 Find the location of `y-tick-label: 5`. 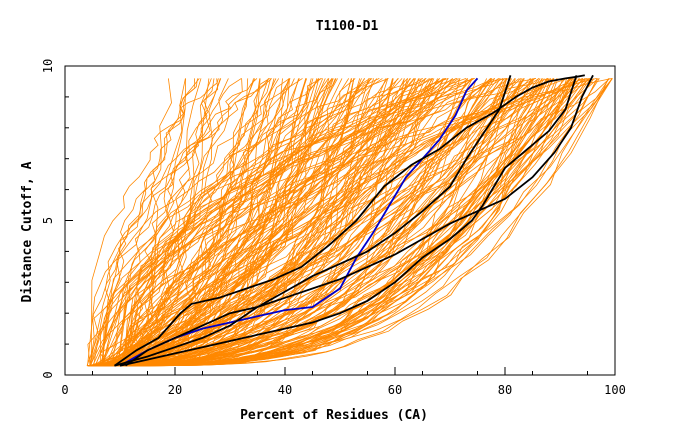

y-tick-label: 5 is located at coordinates (48, 220).